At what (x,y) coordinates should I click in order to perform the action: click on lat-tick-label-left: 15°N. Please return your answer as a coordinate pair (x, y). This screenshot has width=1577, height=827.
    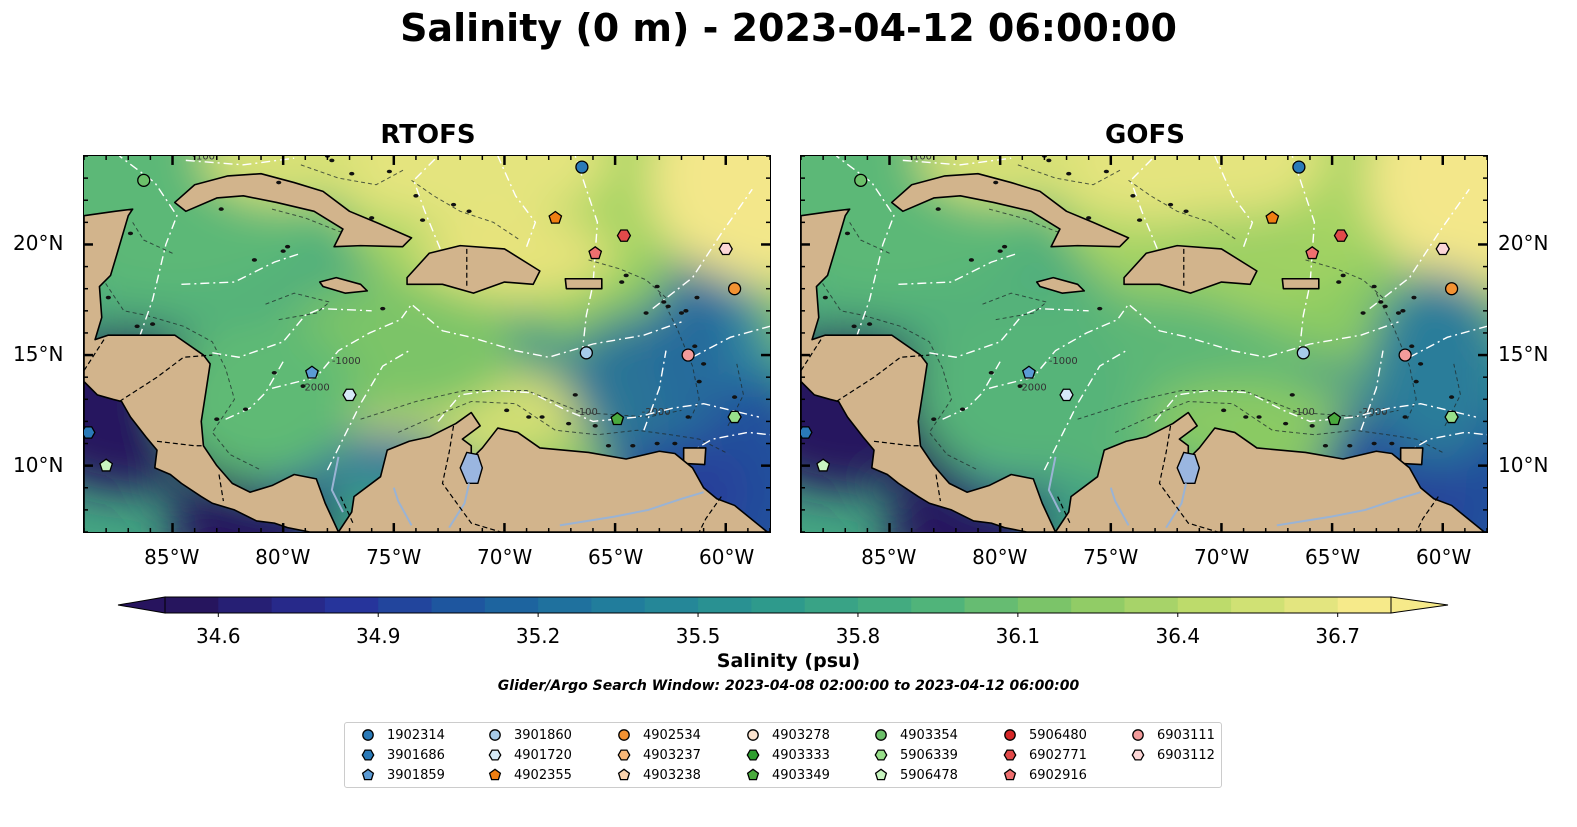
    Looking at the image, I should click on (38, 354).